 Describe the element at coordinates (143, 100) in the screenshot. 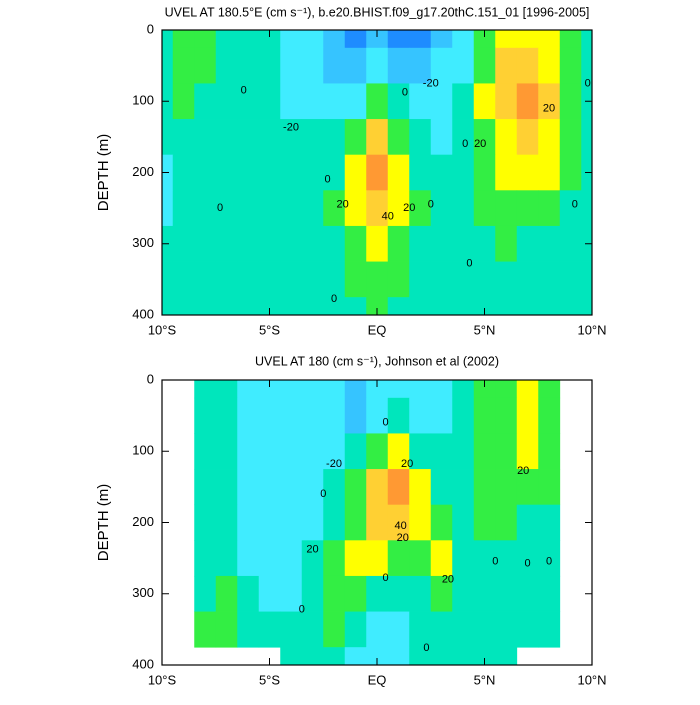

I see `y-tick-label: 100` at that location.